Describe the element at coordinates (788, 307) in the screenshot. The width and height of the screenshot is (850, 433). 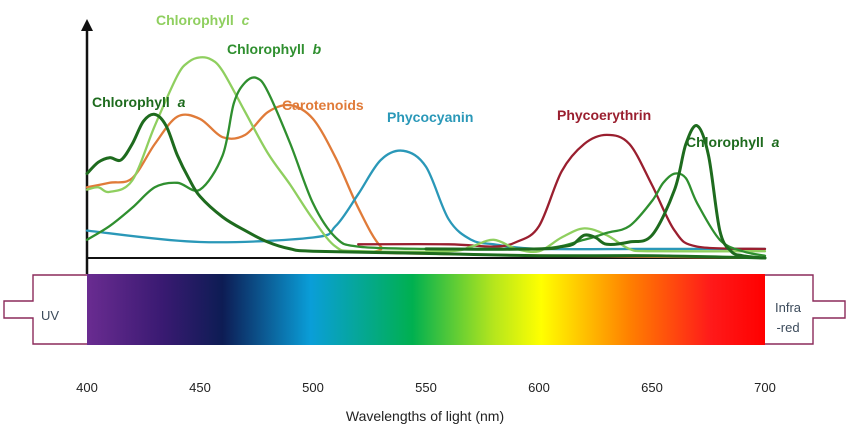
I see `infrared-label-line1: Infra` at that location.